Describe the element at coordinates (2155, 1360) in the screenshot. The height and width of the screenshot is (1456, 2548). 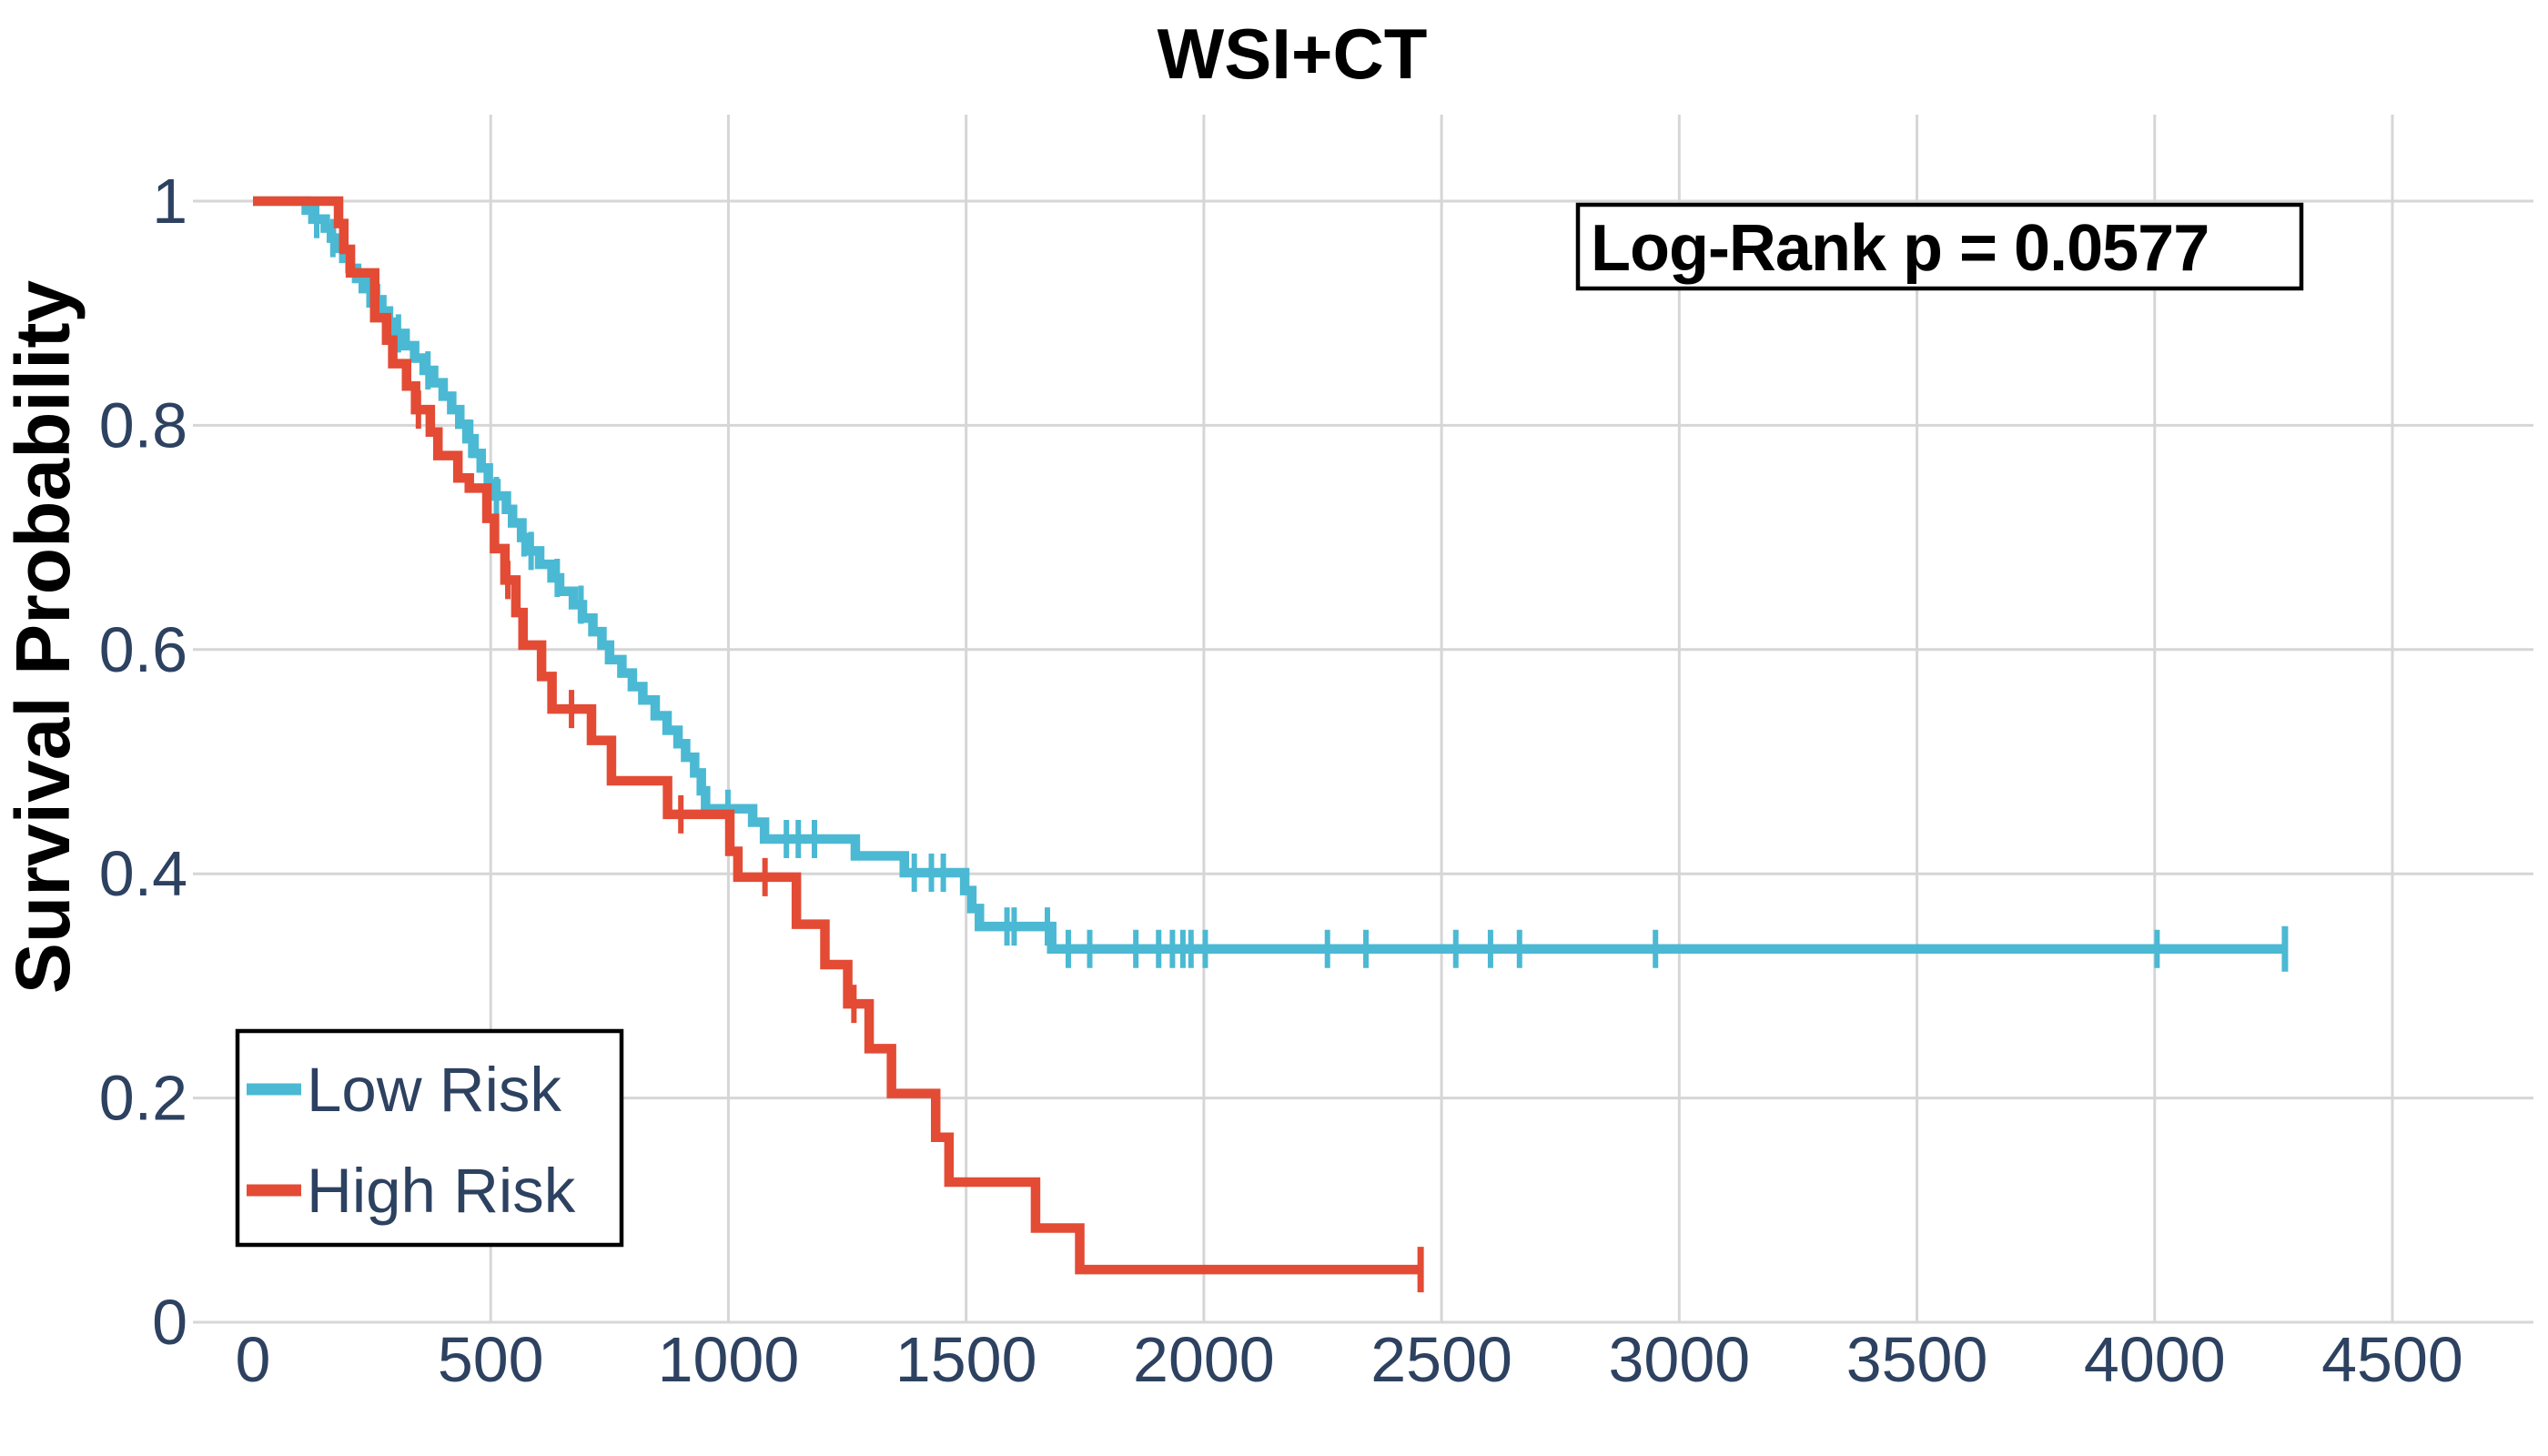
I see `x-tick-label: 4000` at that location.